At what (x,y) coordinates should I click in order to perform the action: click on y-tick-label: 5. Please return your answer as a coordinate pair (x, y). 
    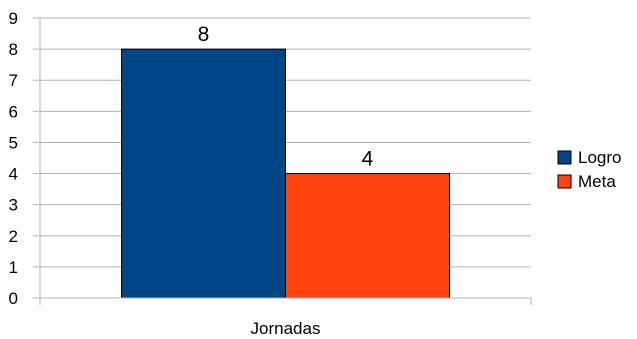
    Looking at the image, I should click on (13, 142).